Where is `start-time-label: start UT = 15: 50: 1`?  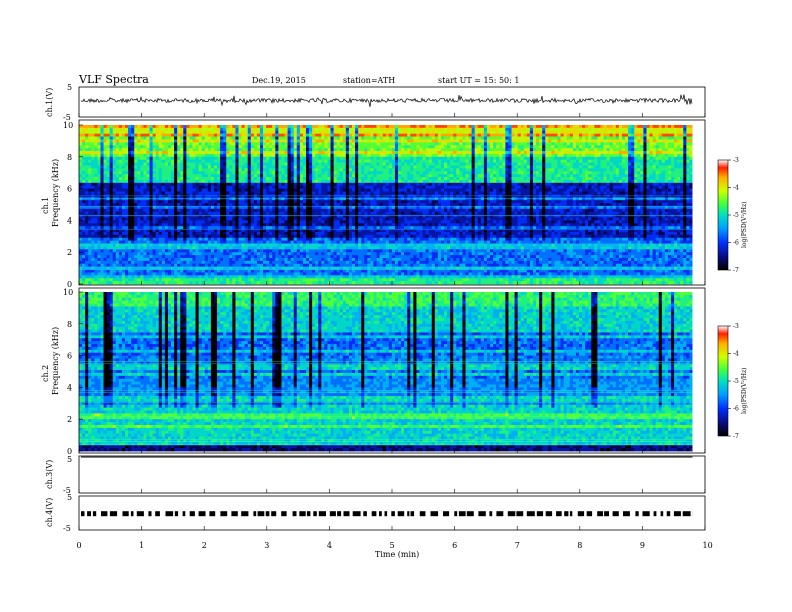
start-time-label: start UT = 15: 50: 1 is located at coordinates (478, 80).